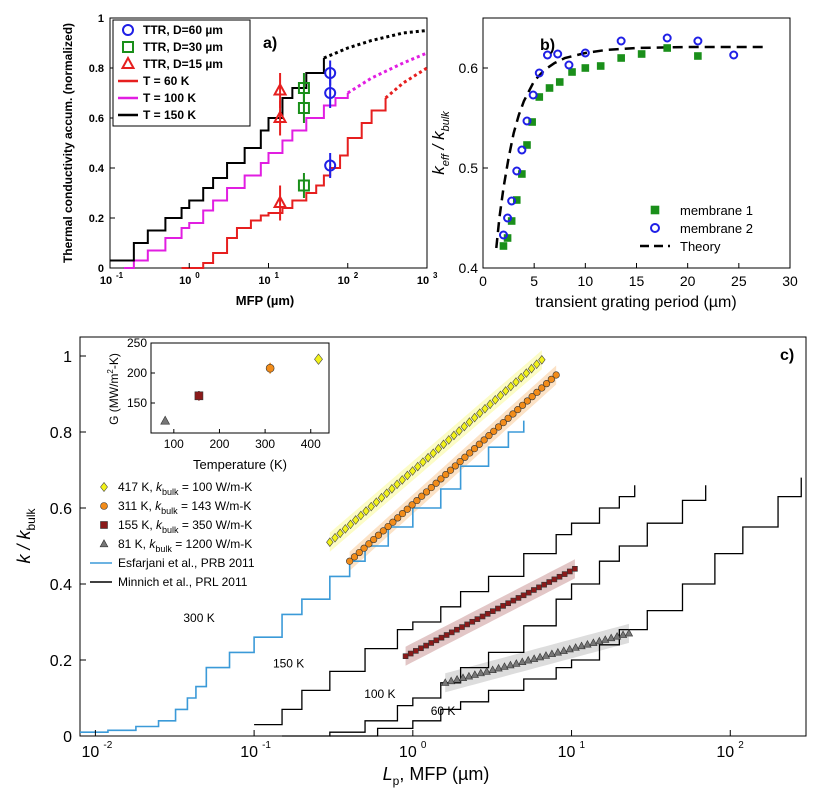 Image resolution: width=831 pixels, height=792 pixels. Describe the element at coordinates (199, 396) in the screenshot. I see `inset-point` at that location.